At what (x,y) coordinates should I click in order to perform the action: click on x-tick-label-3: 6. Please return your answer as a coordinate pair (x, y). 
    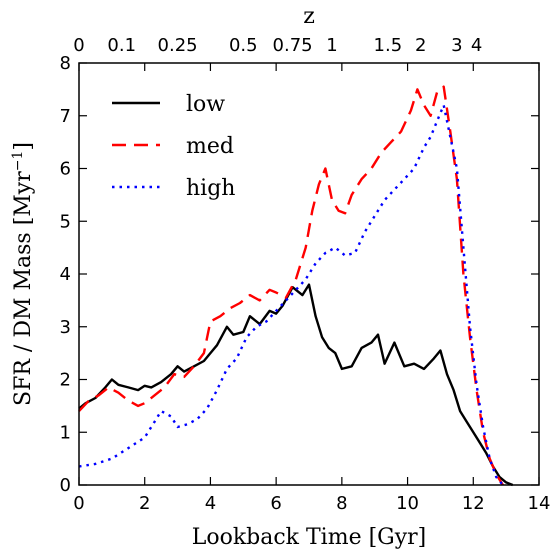
    Looking at the image, I should click on (275, 503).